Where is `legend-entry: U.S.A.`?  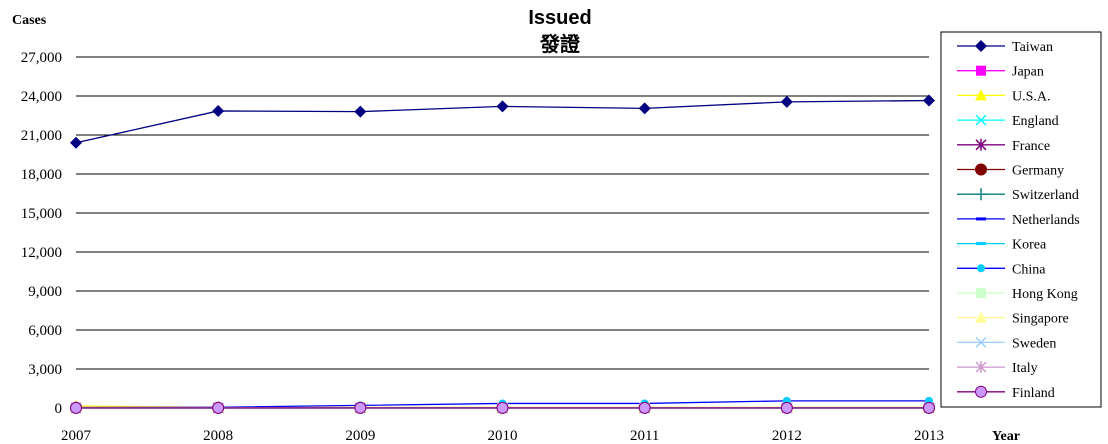 legend-entry: U.S.A. is located at coordinates (1004, 96).